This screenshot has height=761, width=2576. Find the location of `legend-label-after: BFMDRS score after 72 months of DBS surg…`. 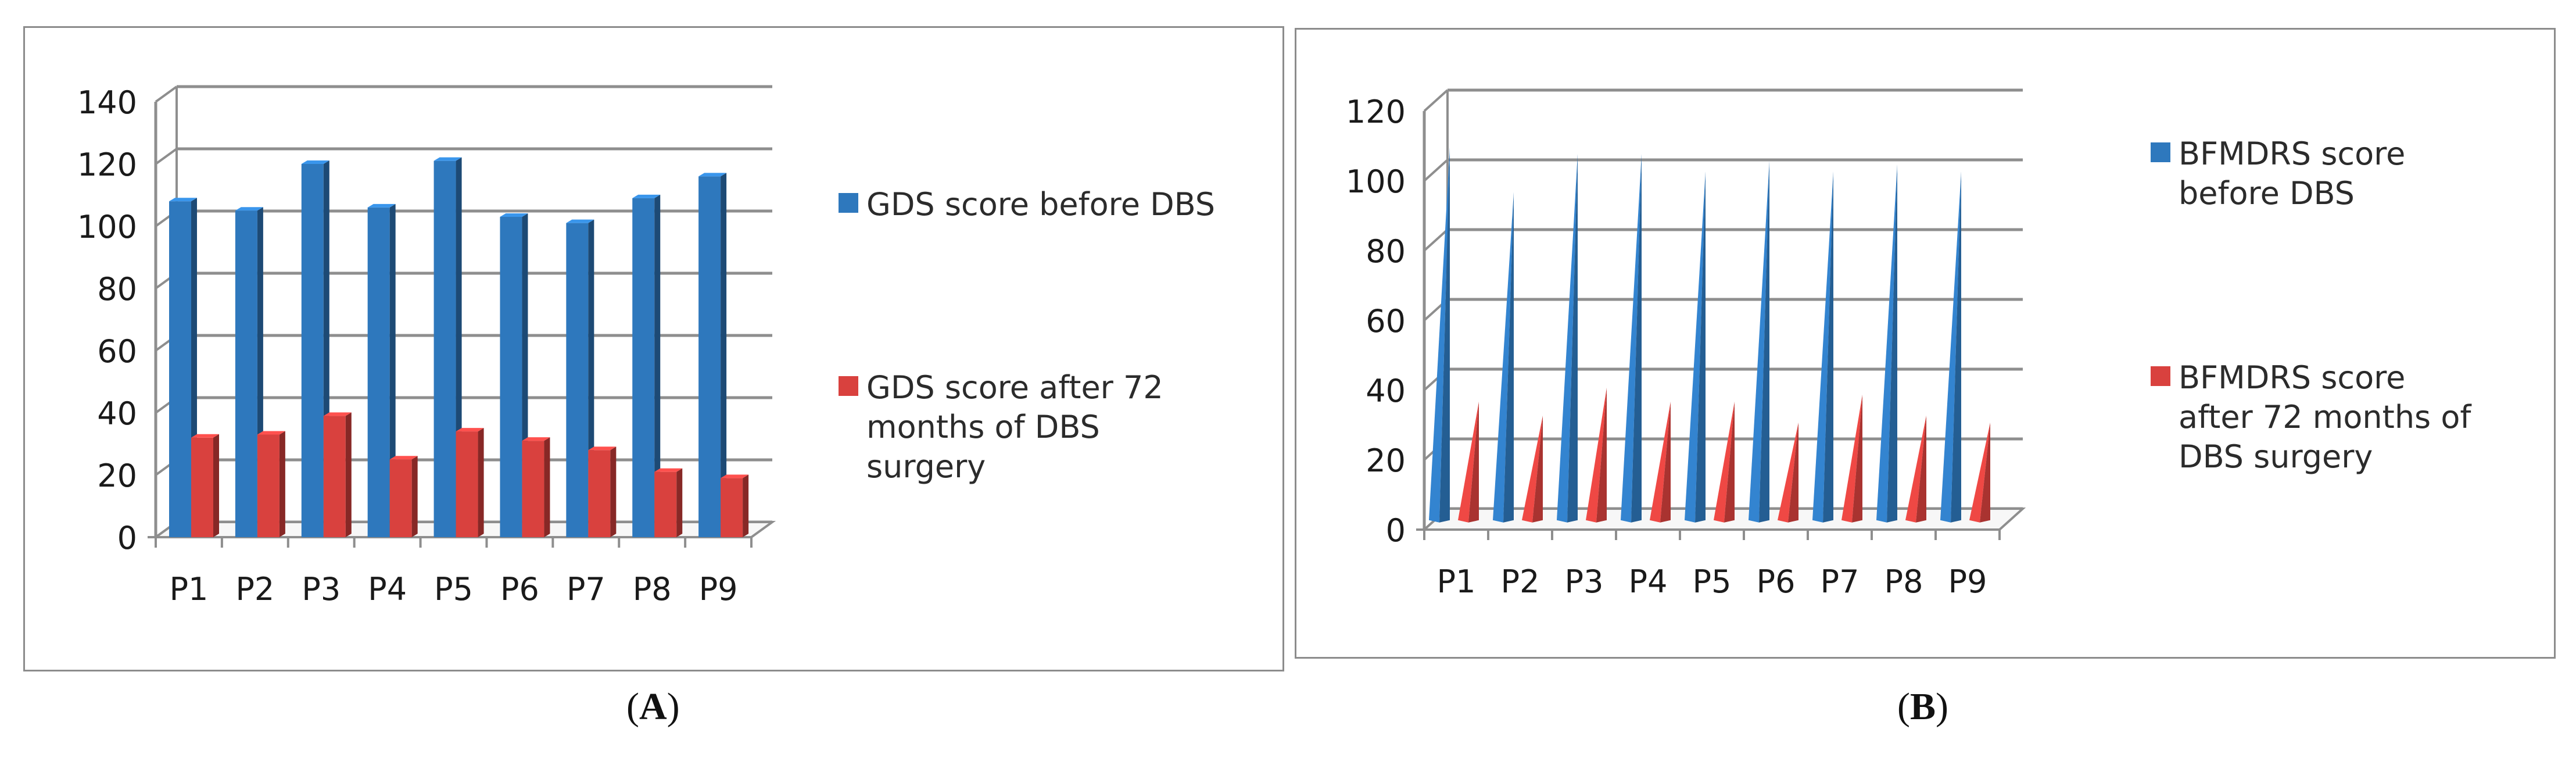

legend-label-after: BFMDRS score after 72 months of DBS surg… is located at coordinates (2325, 417).